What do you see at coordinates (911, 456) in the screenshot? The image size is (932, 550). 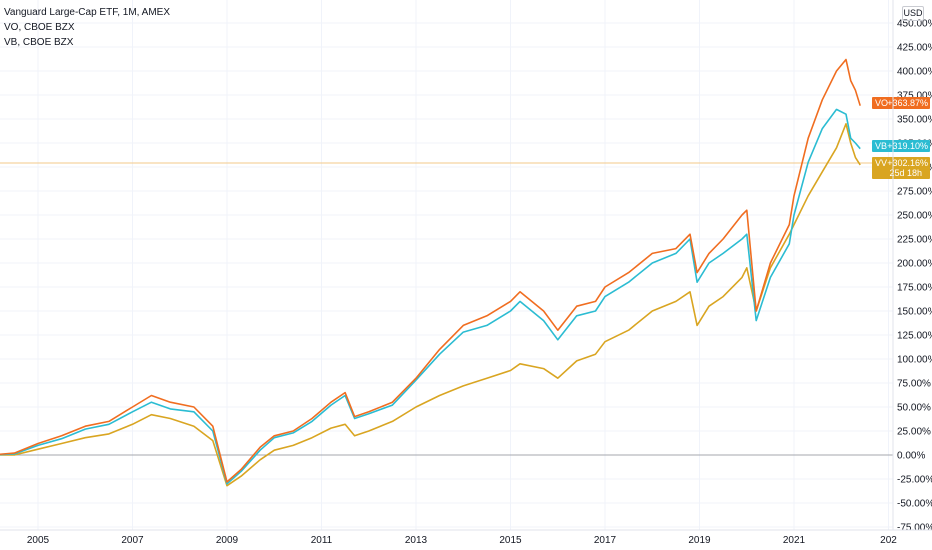 I see `y-tick-label: 0.00%` at bounding box center [911, 456].